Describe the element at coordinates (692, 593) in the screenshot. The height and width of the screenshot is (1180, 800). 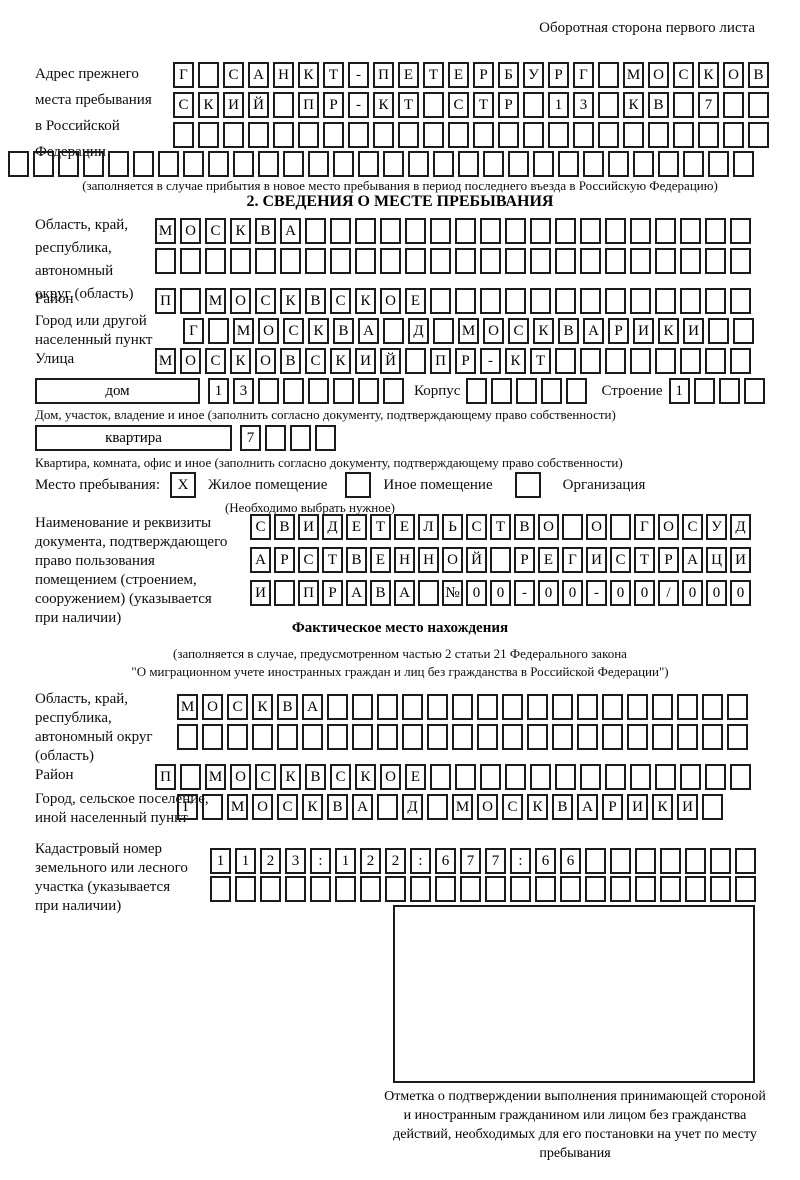
I see `char-cell: 0` at that location.